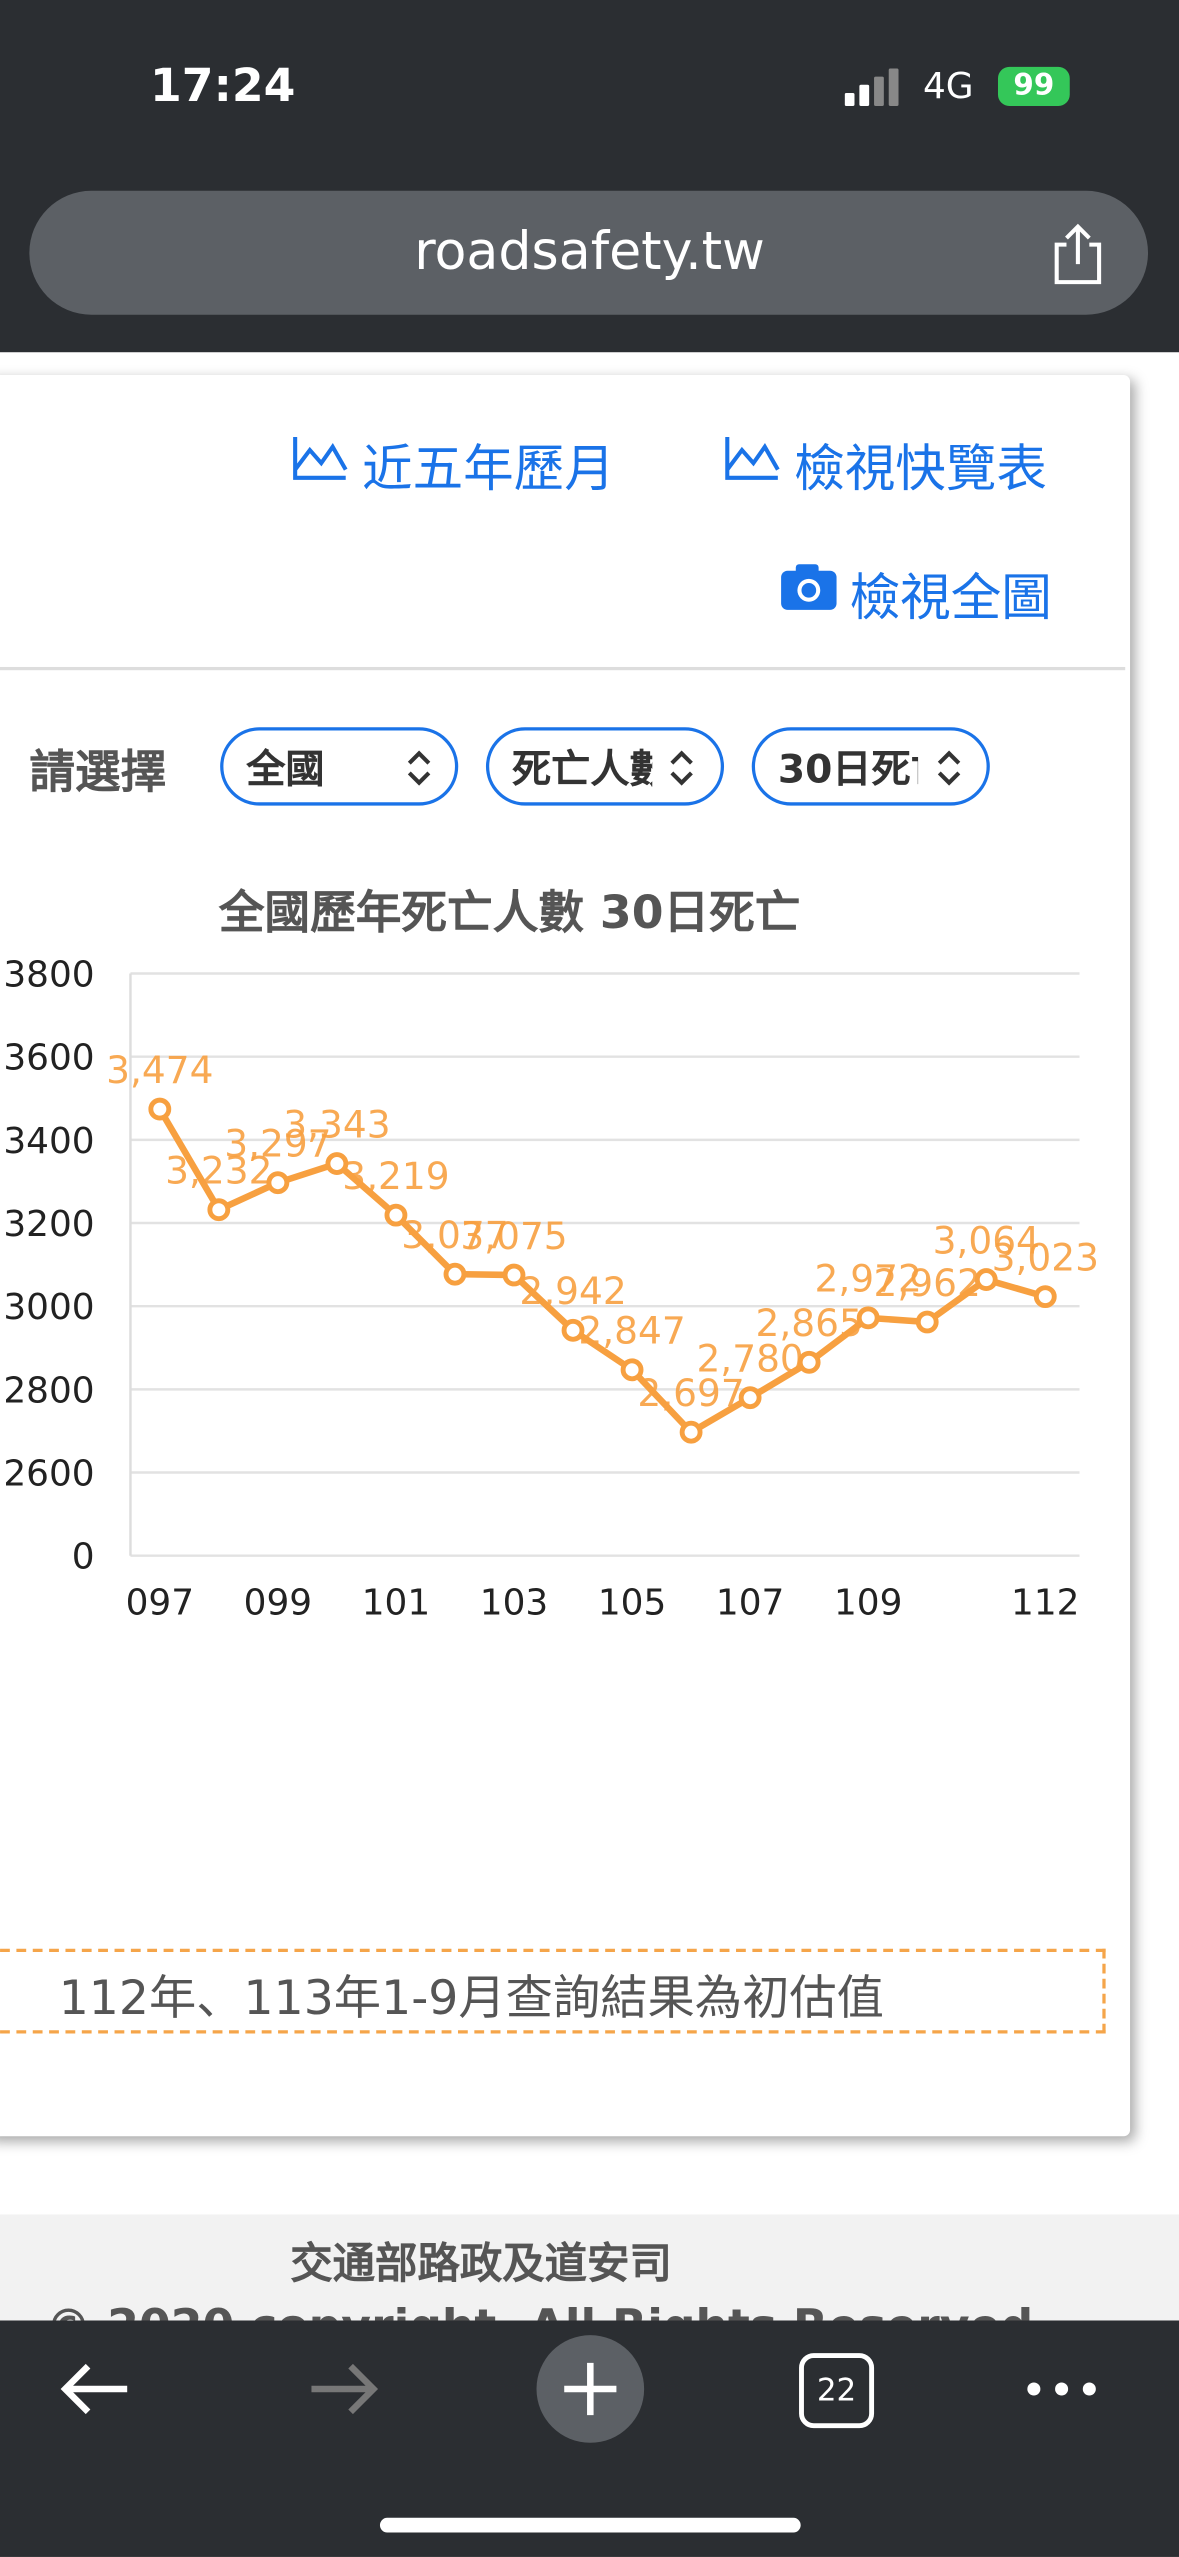 The width and height of the screenshot is (1179, 2557). What do you see at coordinates (336, 1124) in the screenshot?
I see `data-label: 3,343` at bounding box center [336, 1124].